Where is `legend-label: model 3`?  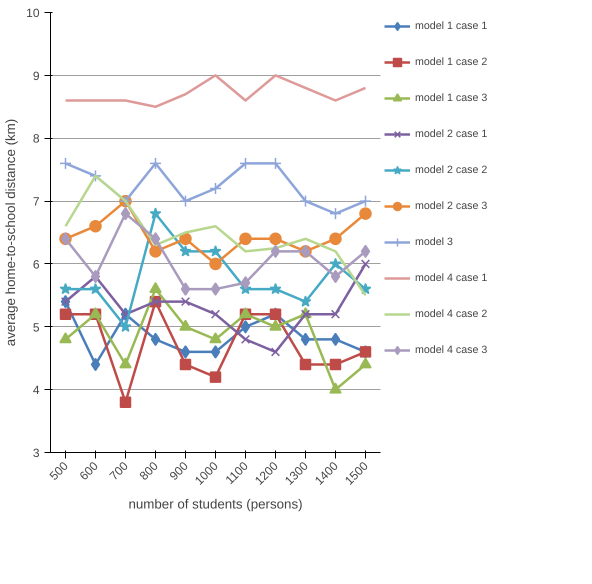 legend-label: model 3 is located at coordinates (434, 242).